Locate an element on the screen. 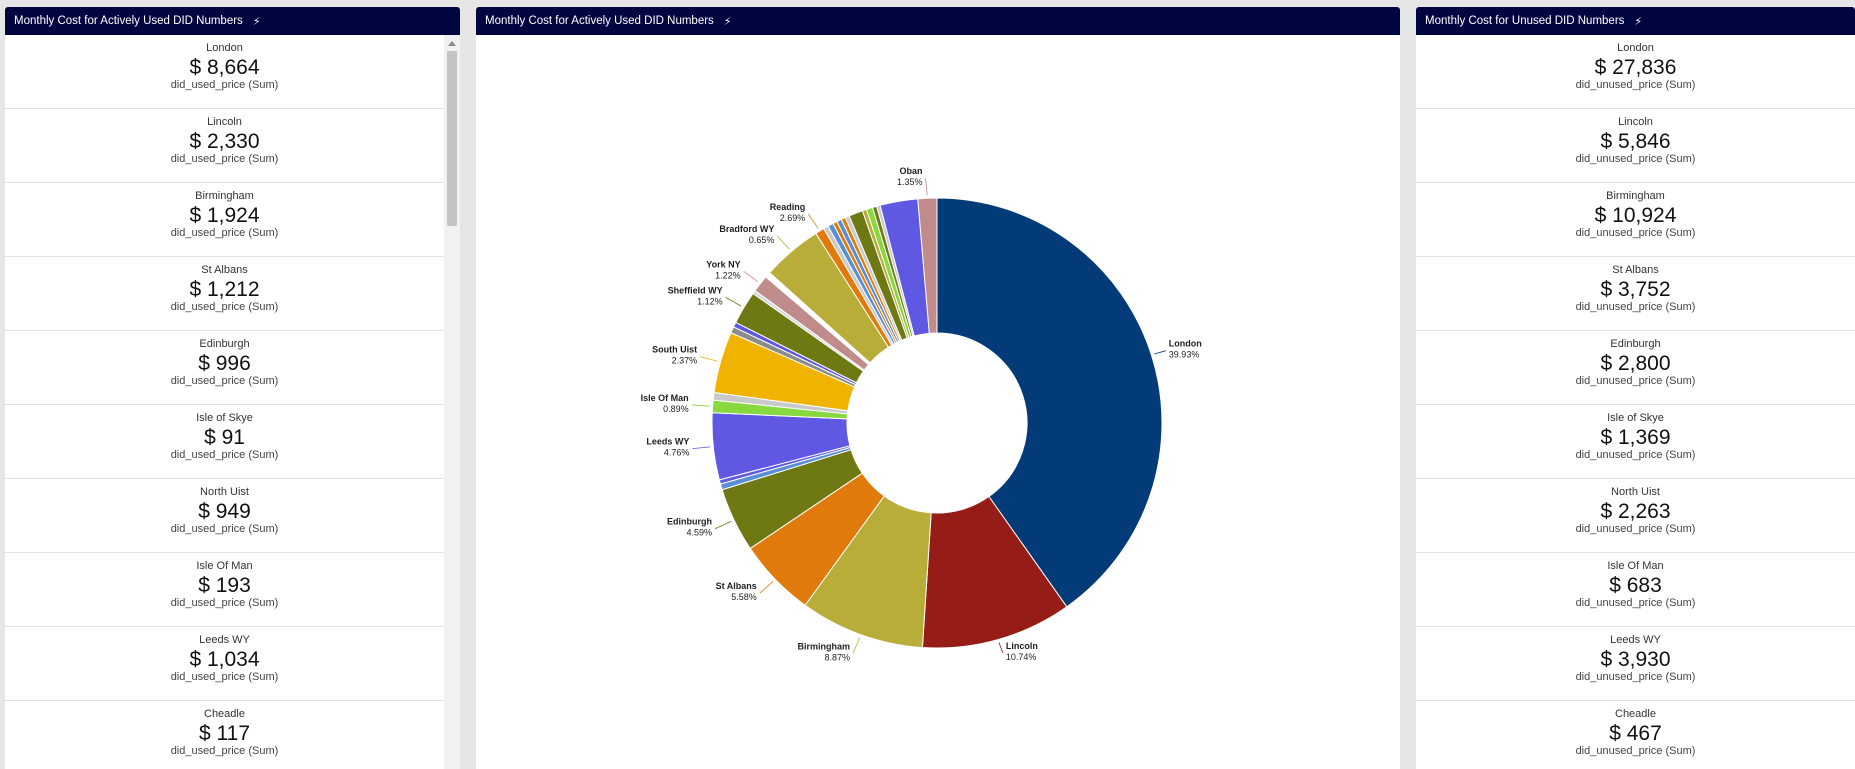 This screenshot has height=769, width=1855. slice-name-label: Sheffield WY is located at coordinates (695, 290).